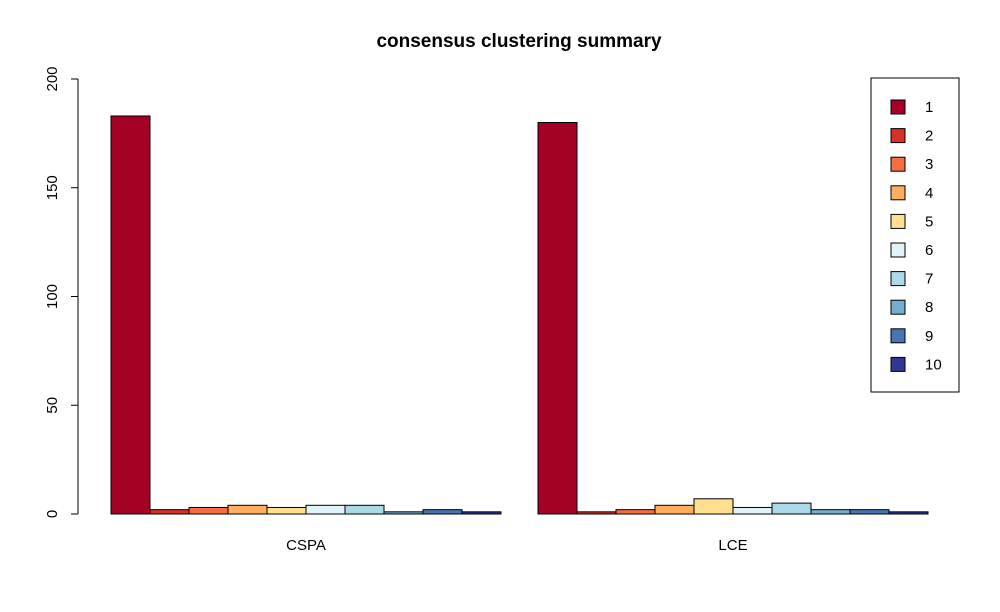 Image resolution: width=1000 pixels, height=612 pixels. Describe the element at coordinates (52, 296) in the screenshot. I see `y-tick-label: 100` at that location.